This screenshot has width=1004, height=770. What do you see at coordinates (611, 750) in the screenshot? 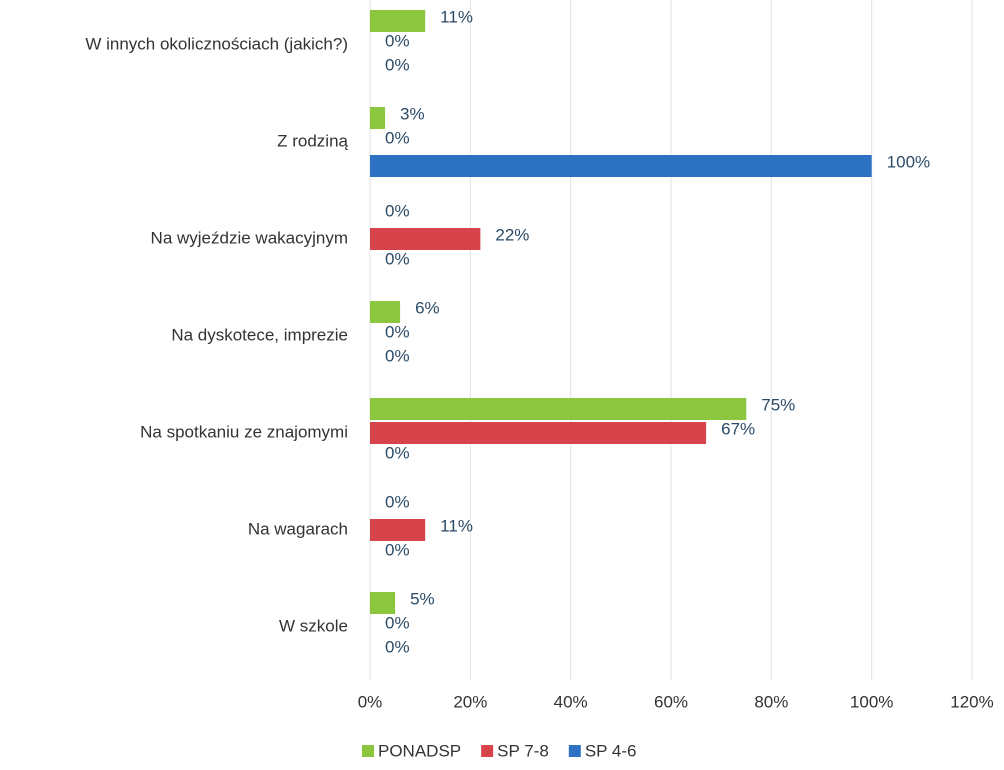
I see `legend-label: SP 4-6` at bounding box center [611, 750].